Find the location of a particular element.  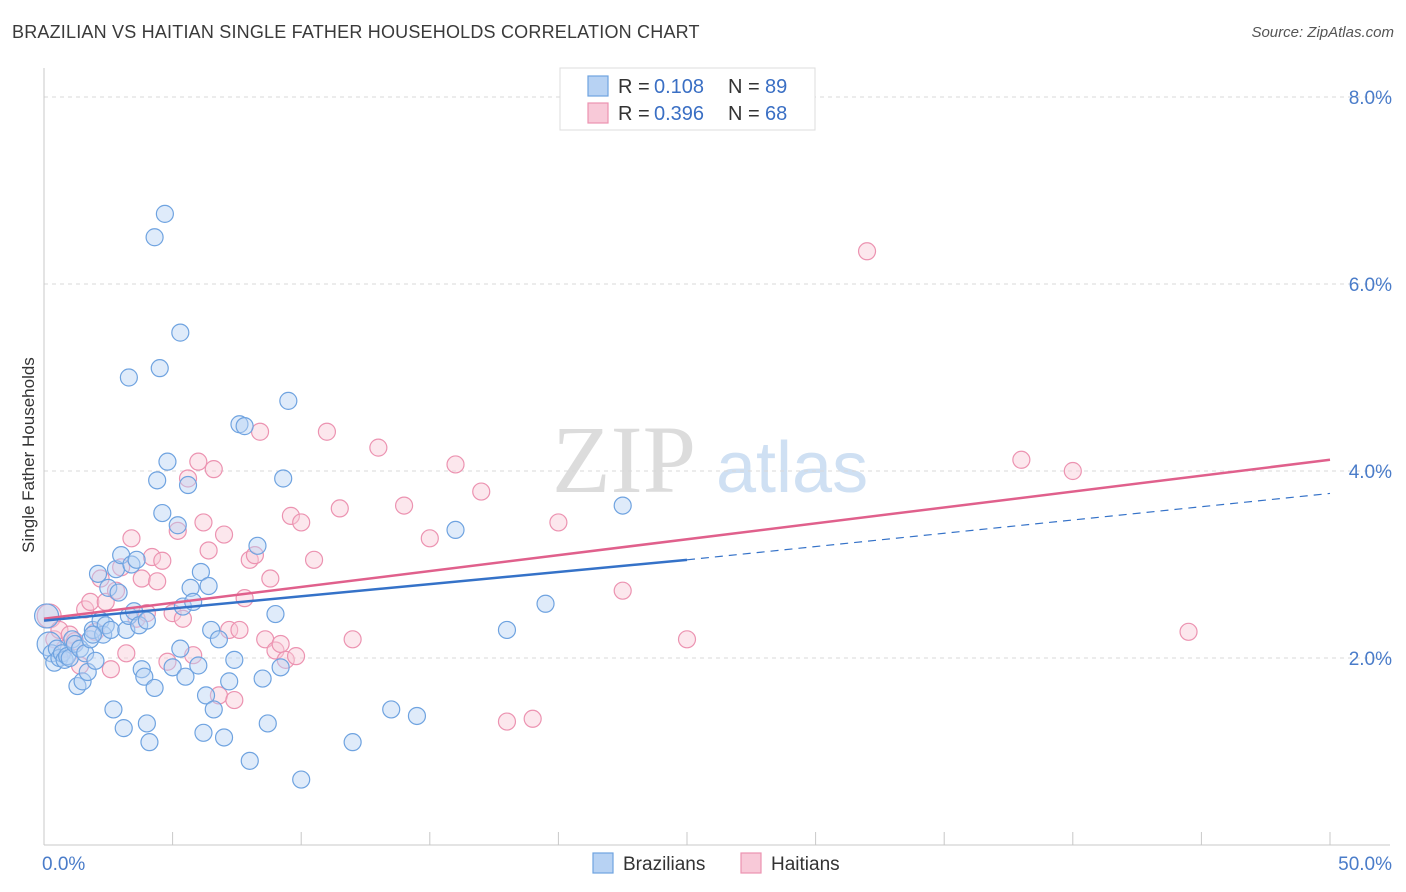

y-tick-label-2: 2.0% is located at coordinates (1370, 659).